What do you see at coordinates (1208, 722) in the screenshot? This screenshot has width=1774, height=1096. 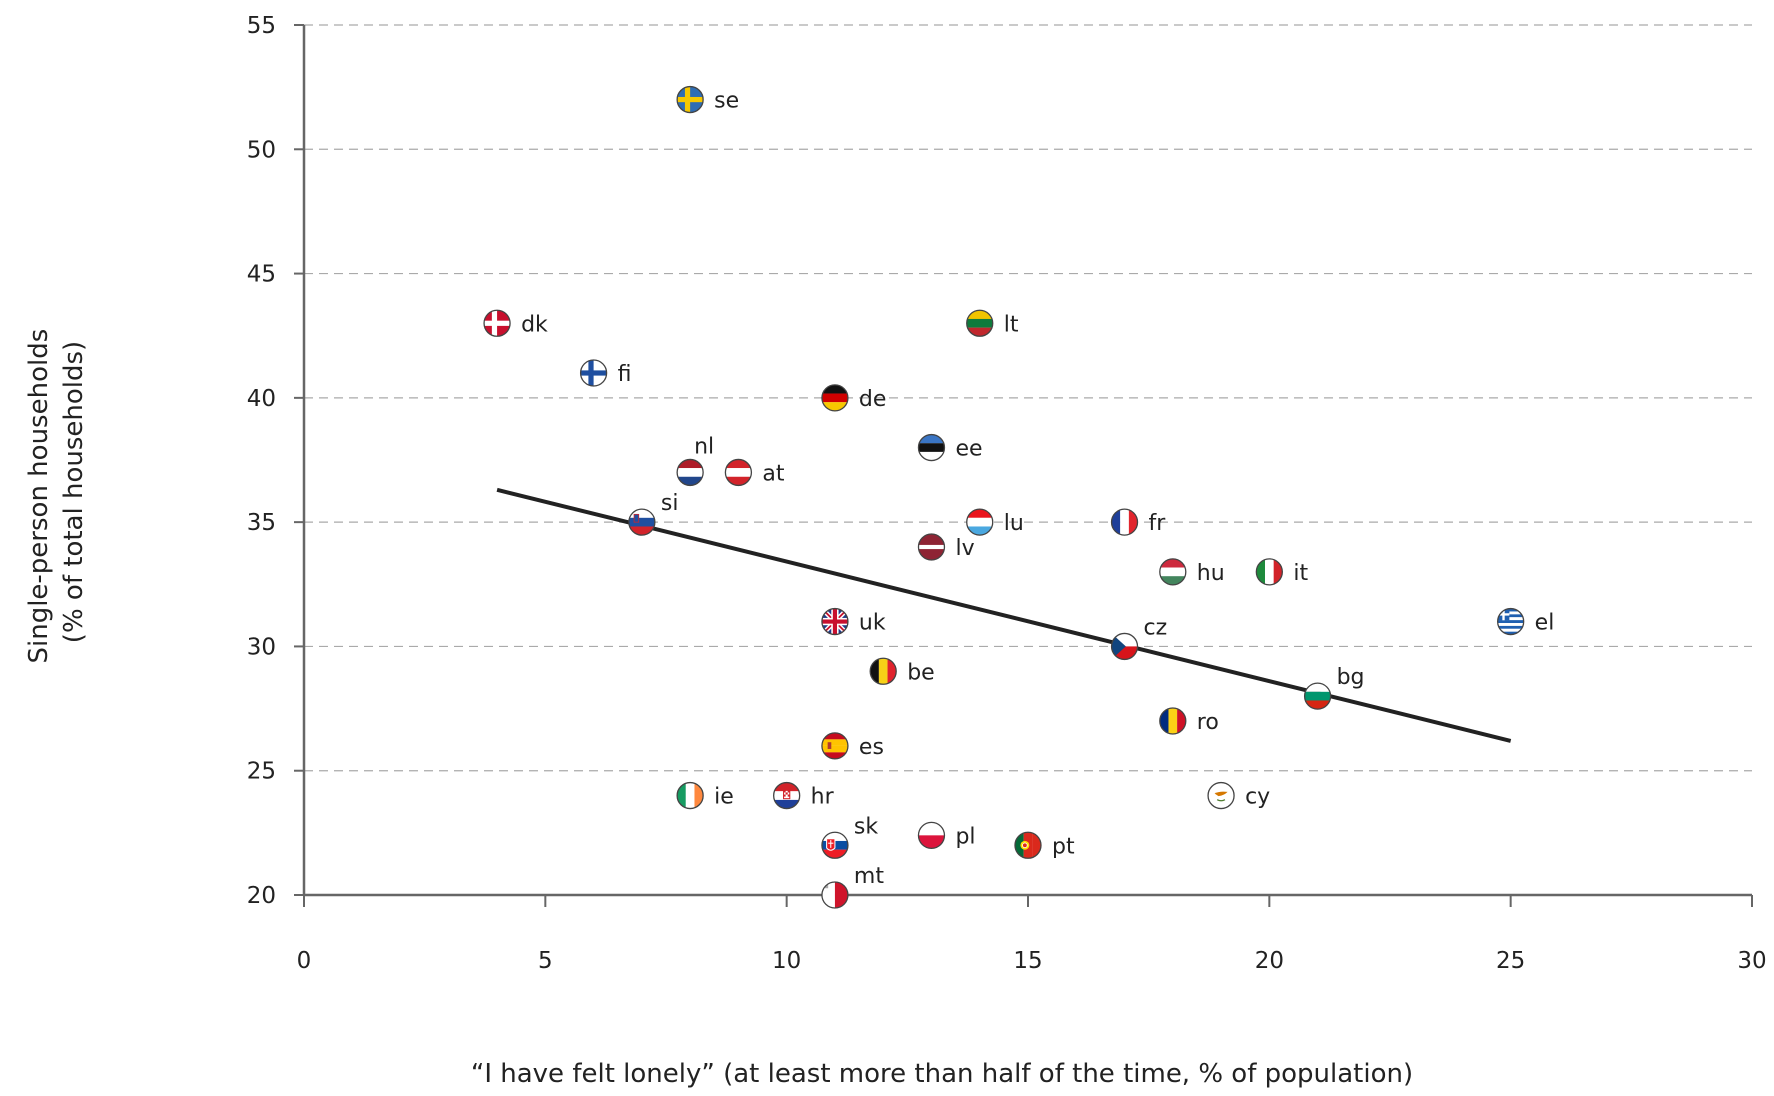 I see `point-label: ro` at bounding box center [1208, 722].